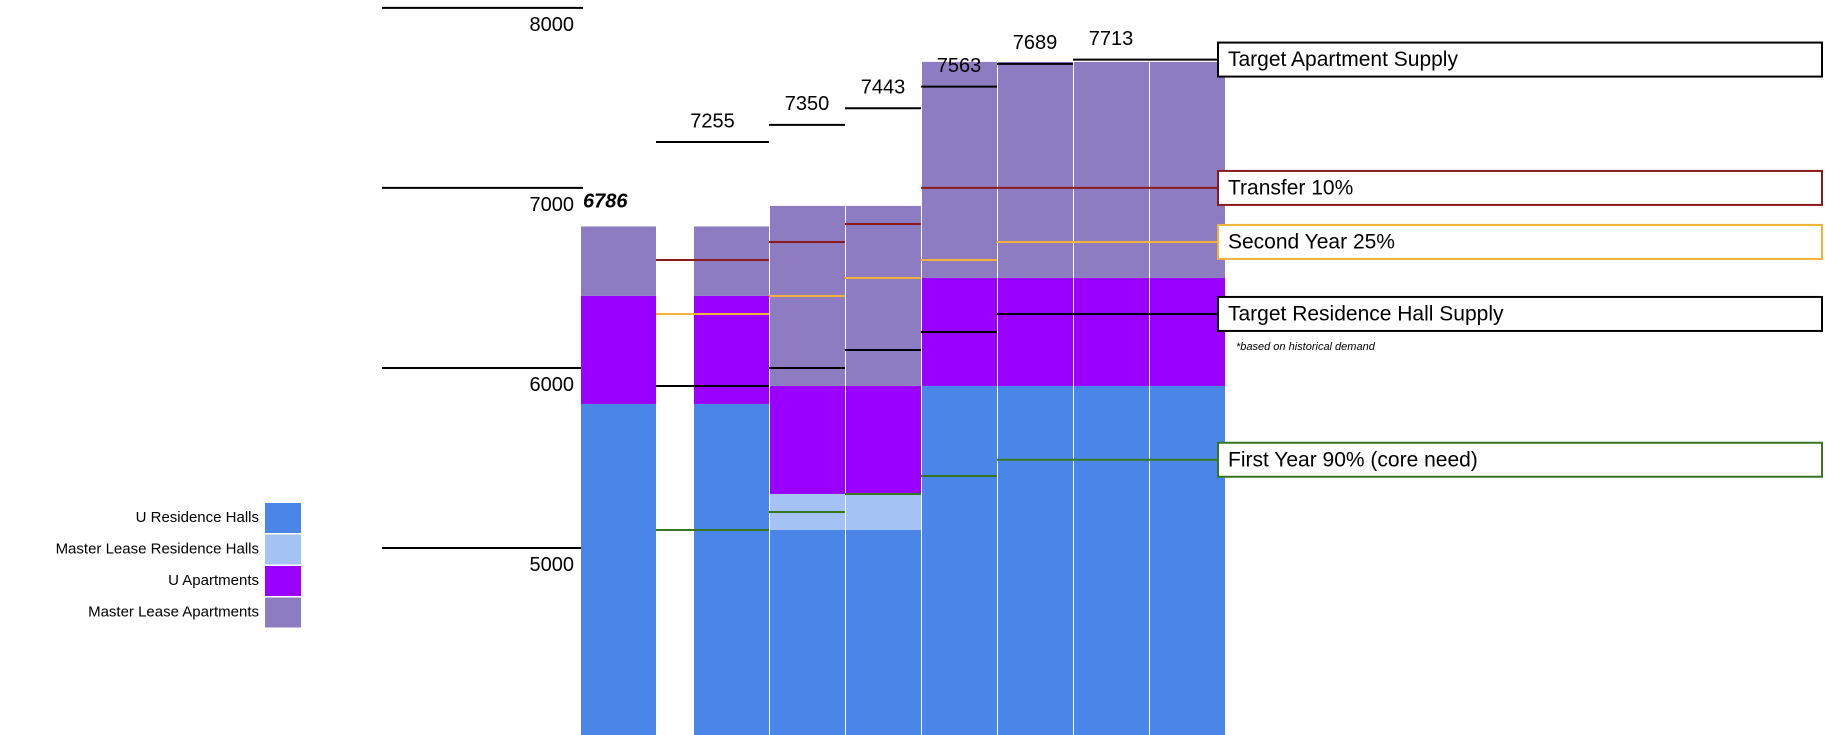  Describe the element at coordinates (1306, 347) in the screenshot. I see `footnote: *based on historical demand` at that location.